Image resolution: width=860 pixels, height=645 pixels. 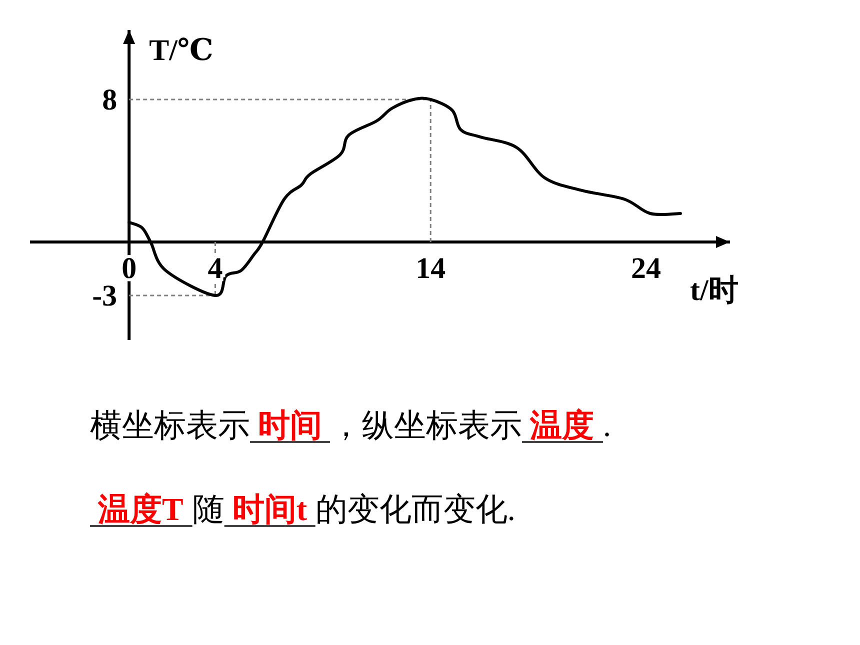 What do you see at coordinates (181, 50) in the screenshot?
I see `y-axis-title: T/℃` at bounding box center [181, 50].